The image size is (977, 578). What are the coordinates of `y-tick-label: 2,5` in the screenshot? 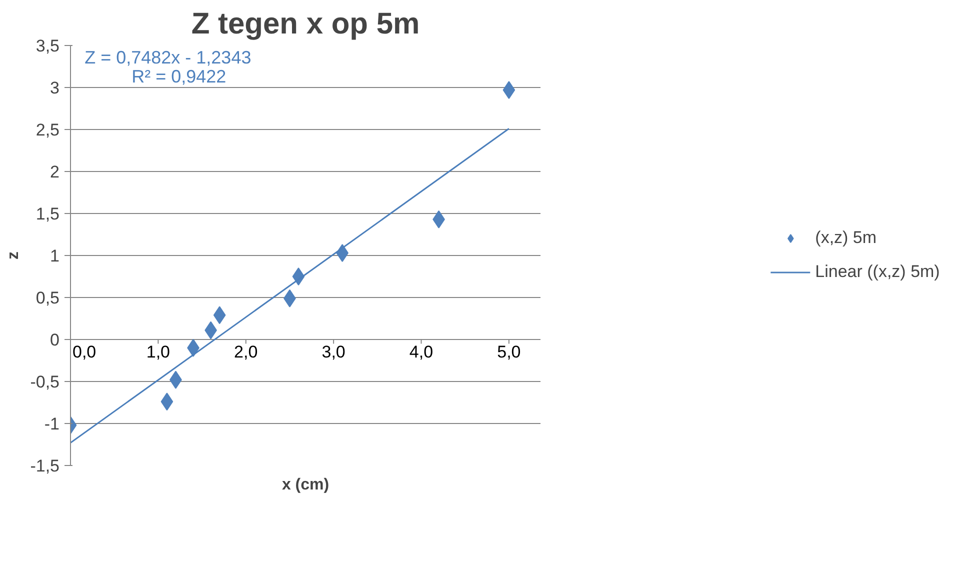 It's located at (48, 130).